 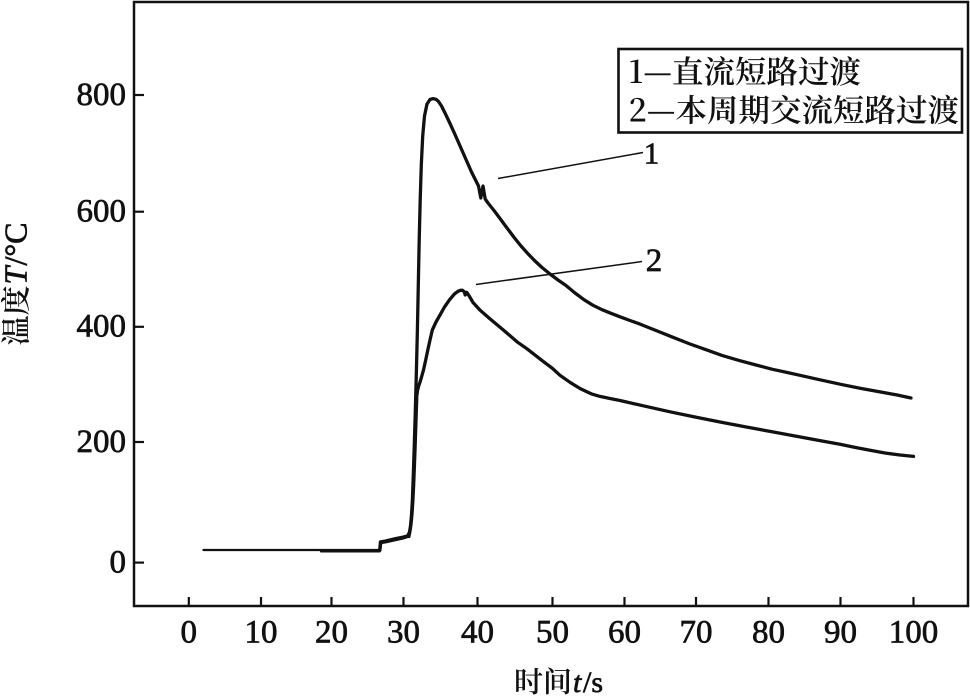 What do you see at coordinates (17, 275) in the screenshot?
I see `svg-text: T` at bounding box center [17, 275].